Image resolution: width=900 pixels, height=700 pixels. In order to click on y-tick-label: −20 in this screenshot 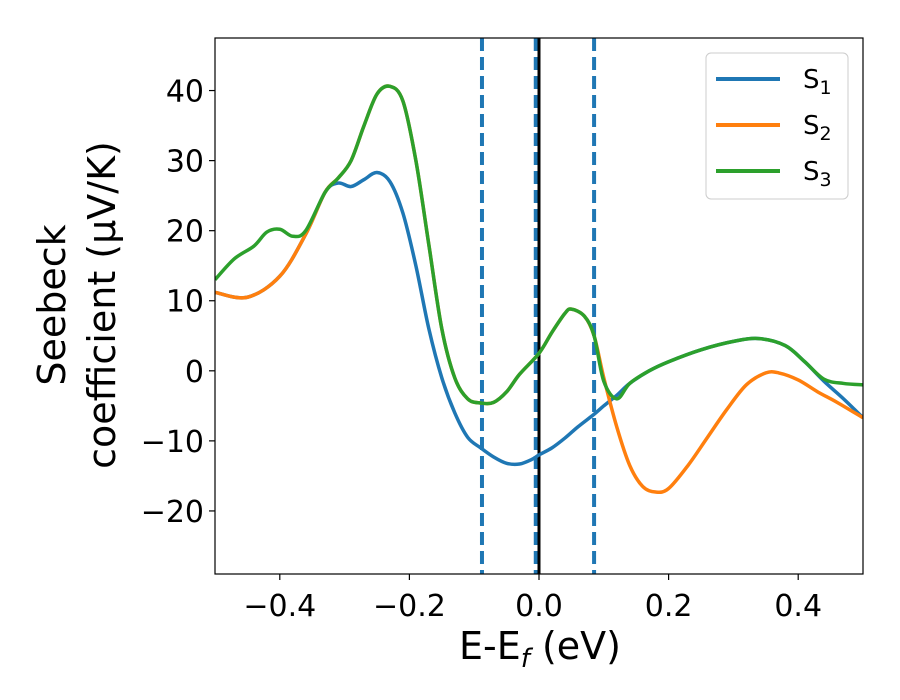, I will do `click(172, 512)`.